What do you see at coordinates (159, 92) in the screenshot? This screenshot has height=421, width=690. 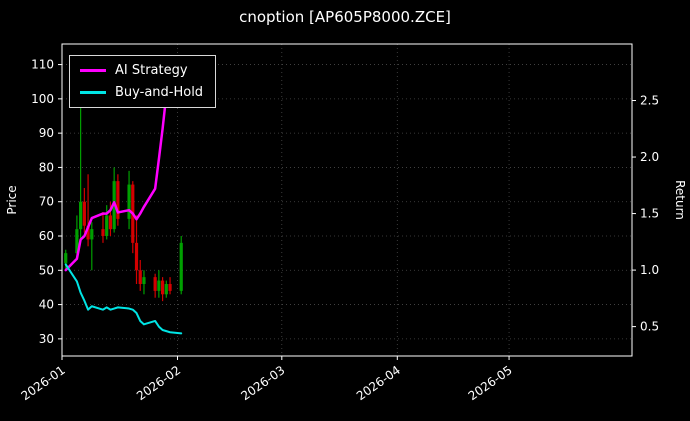 I see `legend-label-buy-and-hold: Buy-and-Hold` at bounding box center [159, 92].